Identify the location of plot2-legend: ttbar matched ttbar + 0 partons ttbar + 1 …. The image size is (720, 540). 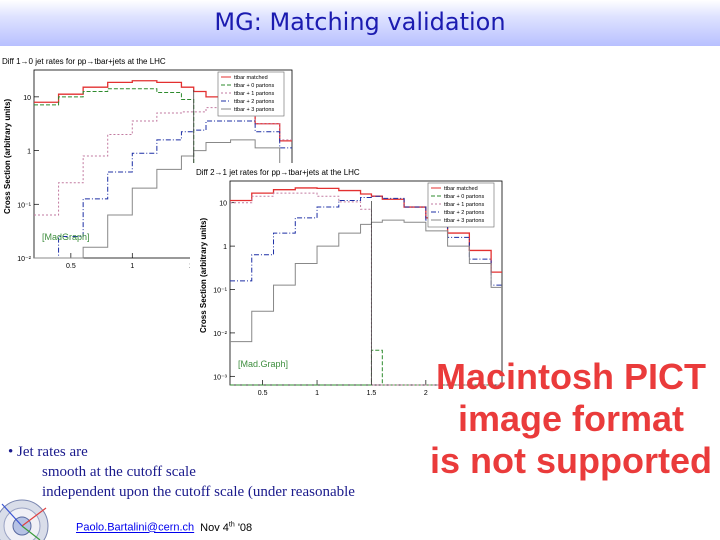
(461, 205).